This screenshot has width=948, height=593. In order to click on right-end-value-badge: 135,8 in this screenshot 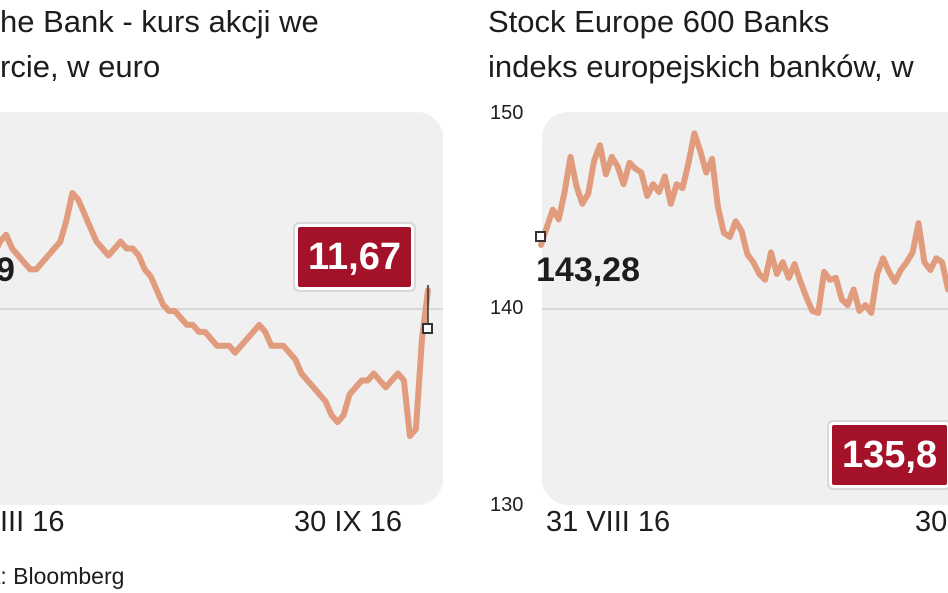, I will do `click(890, 455)`.